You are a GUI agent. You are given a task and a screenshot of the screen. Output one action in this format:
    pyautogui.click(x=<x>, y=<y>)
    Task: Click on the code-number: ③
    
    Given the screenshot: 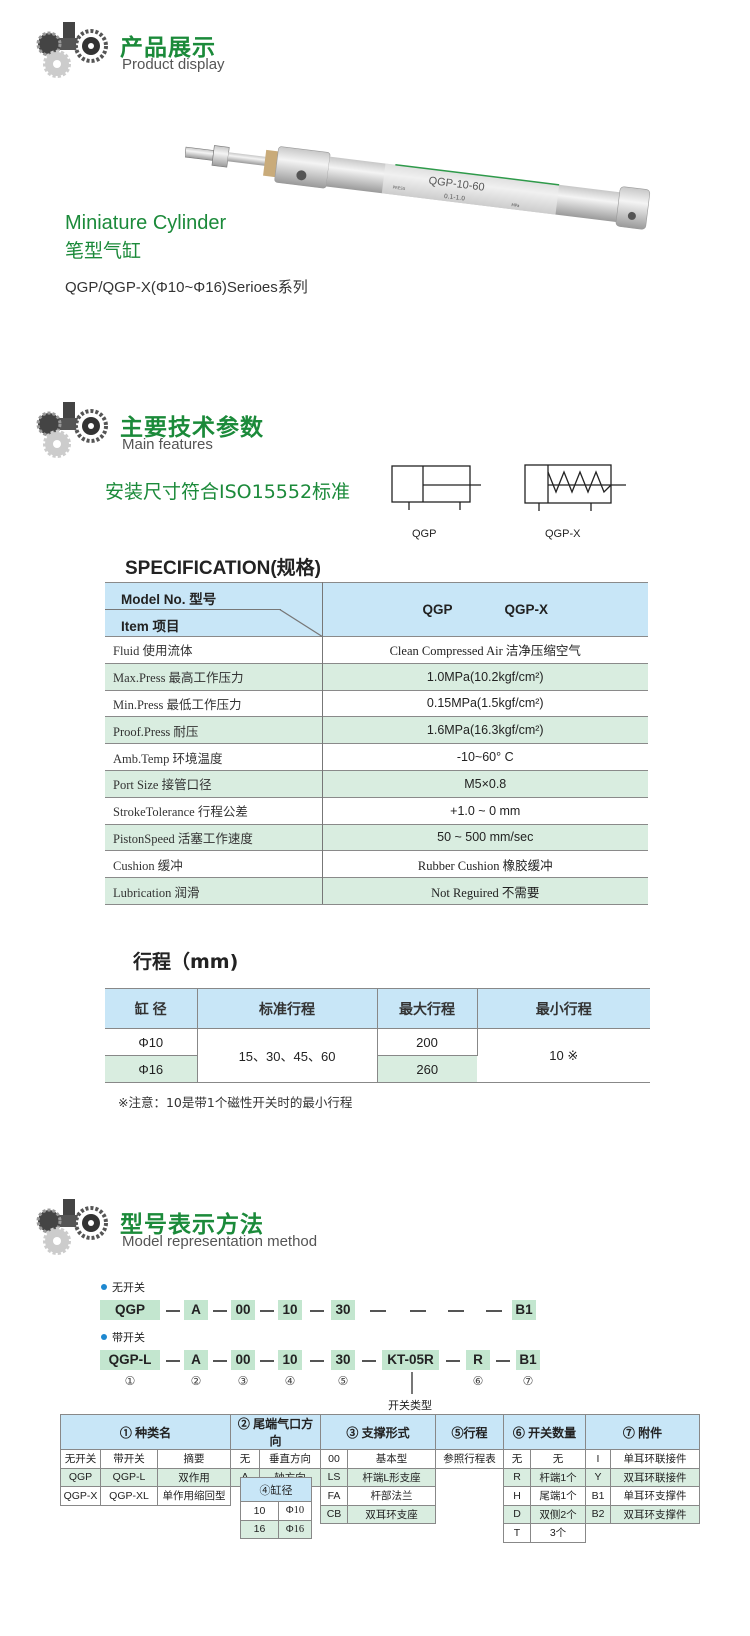 What is the action you would take?
    pyautogui.click(x=243, y=1381)
    